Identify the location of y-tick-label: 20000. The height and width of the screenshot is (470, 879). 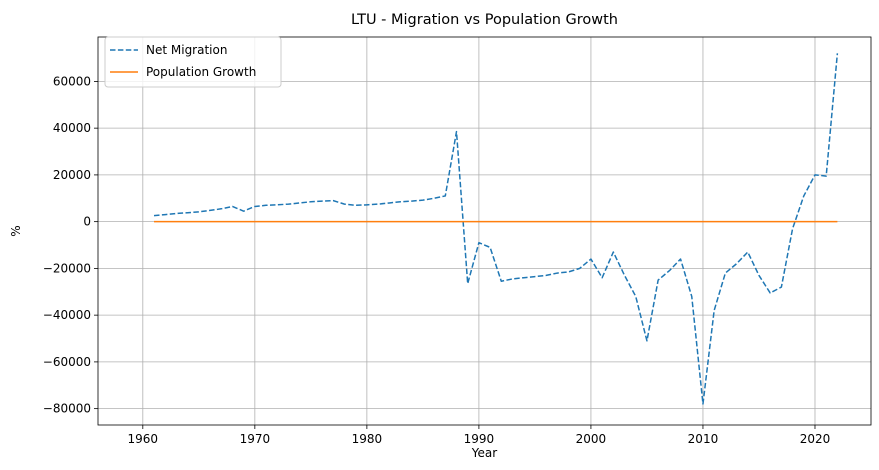
(72, 175).